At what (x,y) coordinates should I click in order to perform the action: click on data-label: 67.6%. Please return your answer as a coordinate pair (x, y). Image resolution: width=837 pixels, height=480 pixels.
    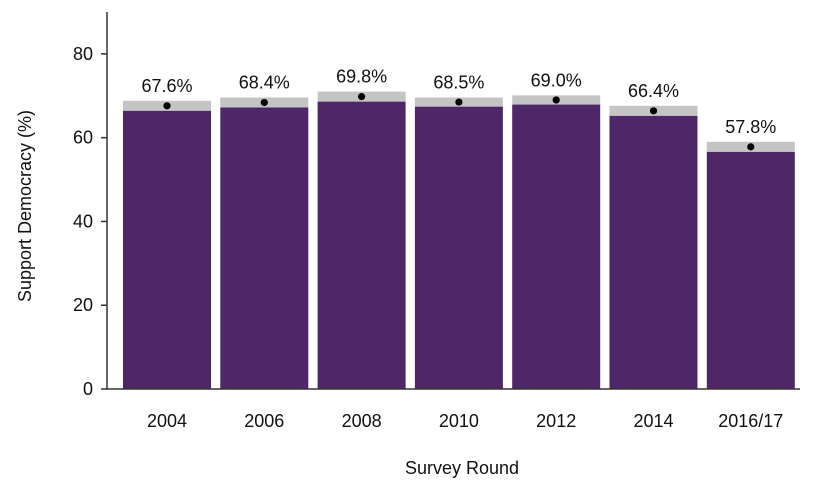
    Looking at the image, I should click on (166, 86).